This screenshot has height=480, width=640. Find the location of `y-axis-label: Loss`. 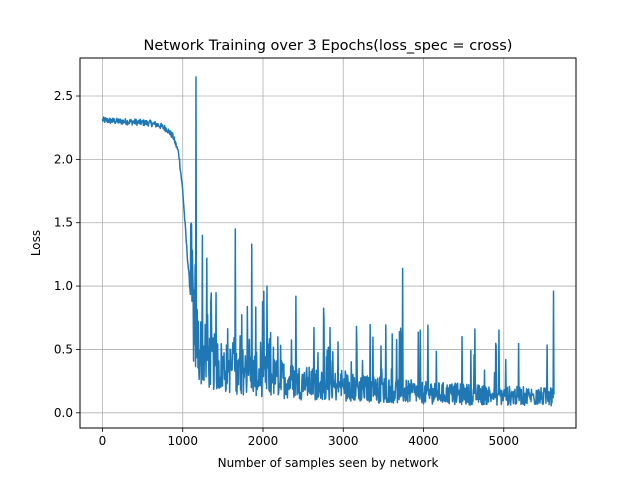

y-axis-label: Loss is located at coordinates (36, 243).